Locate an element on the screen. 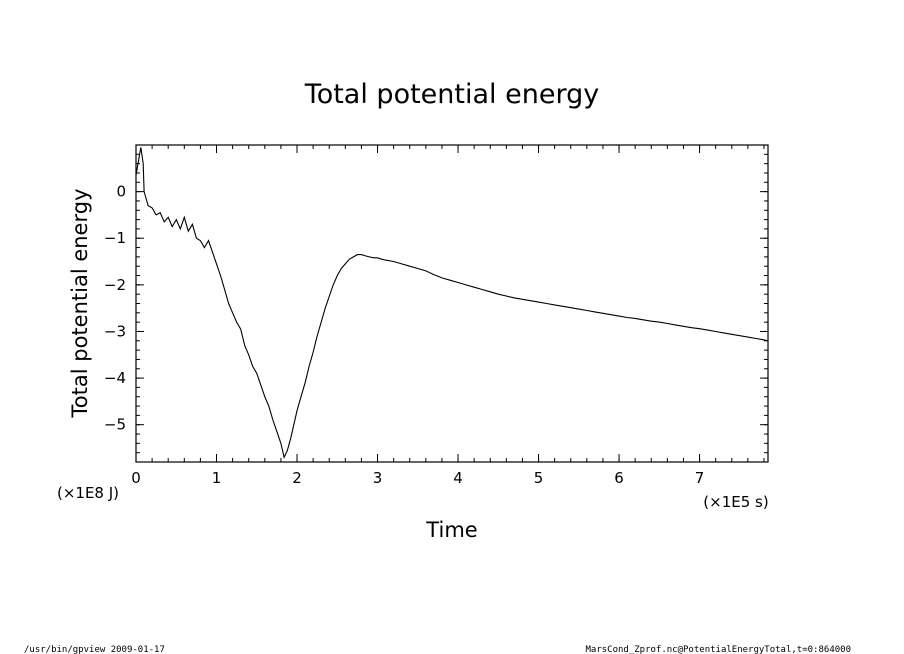 Image resolution: width=904 pixels, height=654 pixels. y-unit-label: (×1E8 J) is located at coordinates (88, 493).